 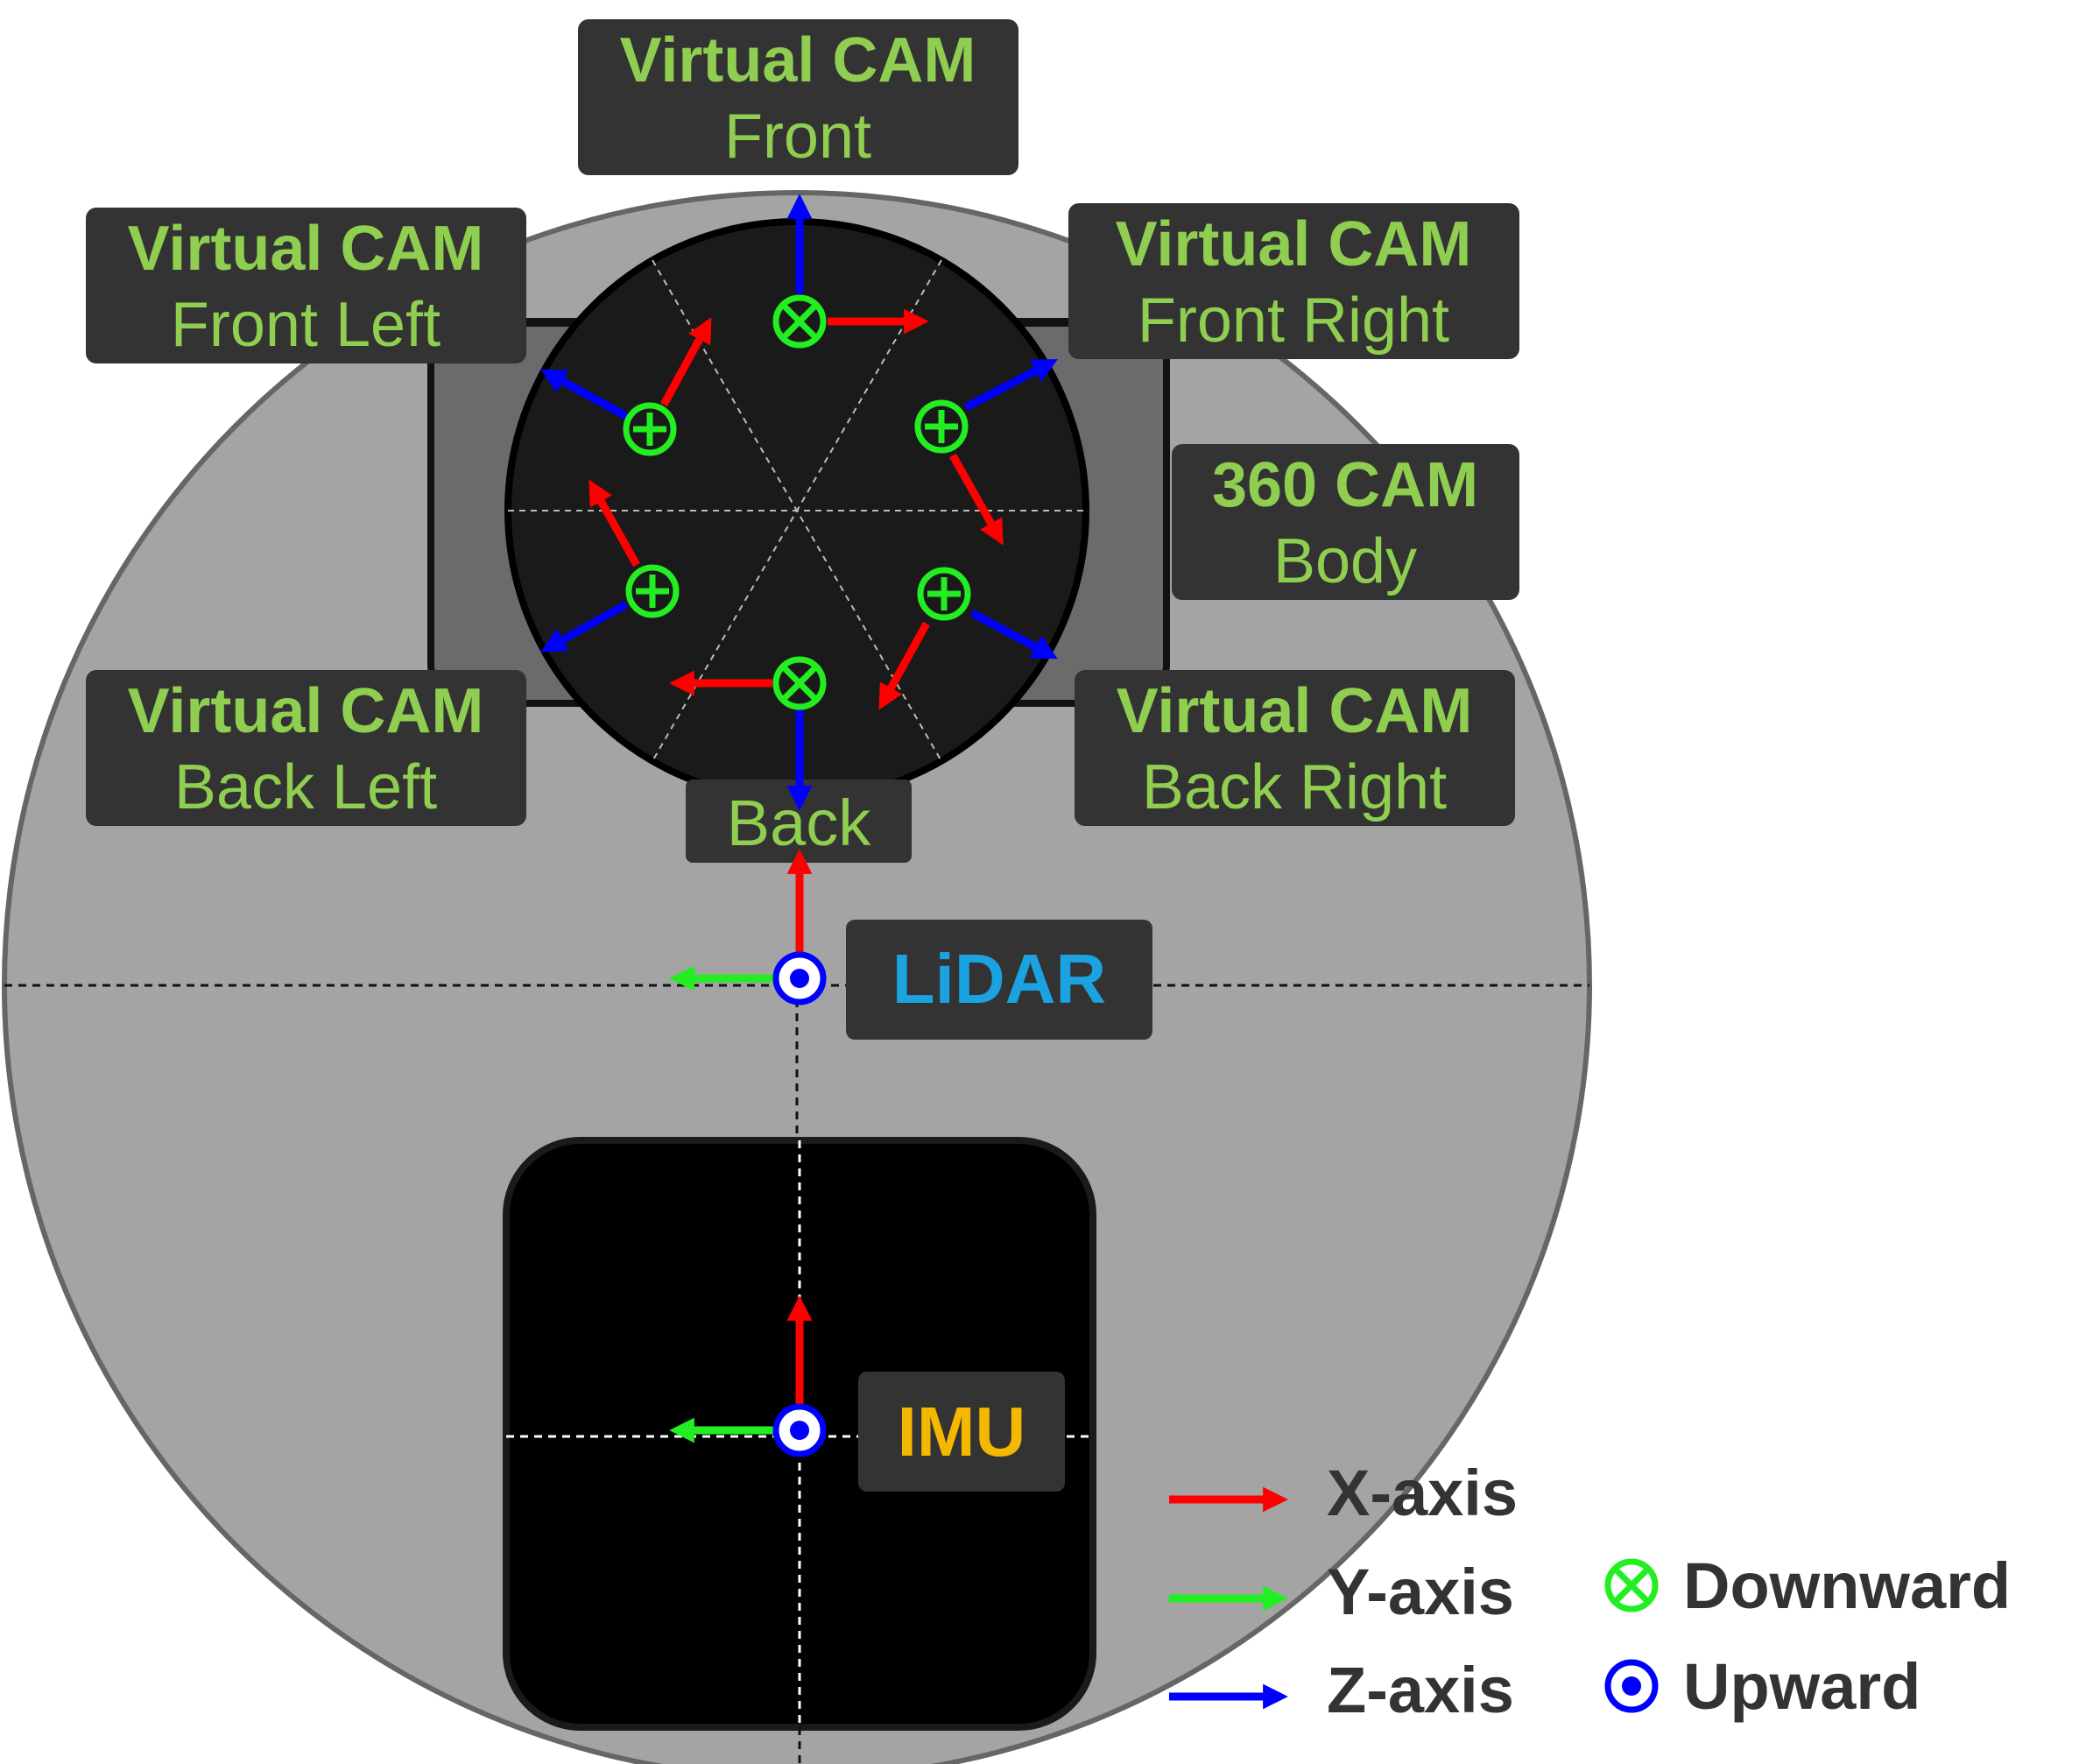 What do you see at coordinates (585, 627) in the screenshot?
I see `back-left-cam-z-arrow` at bounding box center [585, 627].